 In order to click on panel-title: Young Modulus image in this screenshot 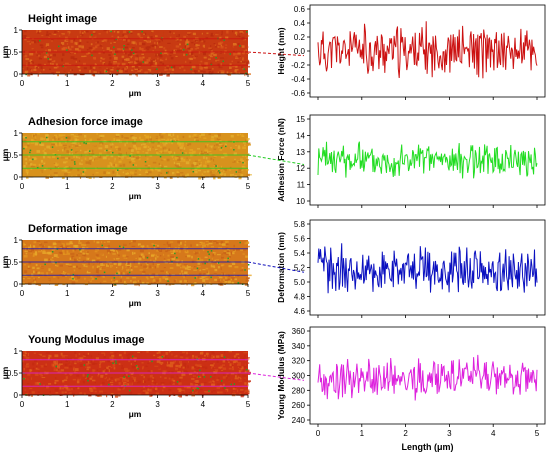, I will do `click(86, 340)`.